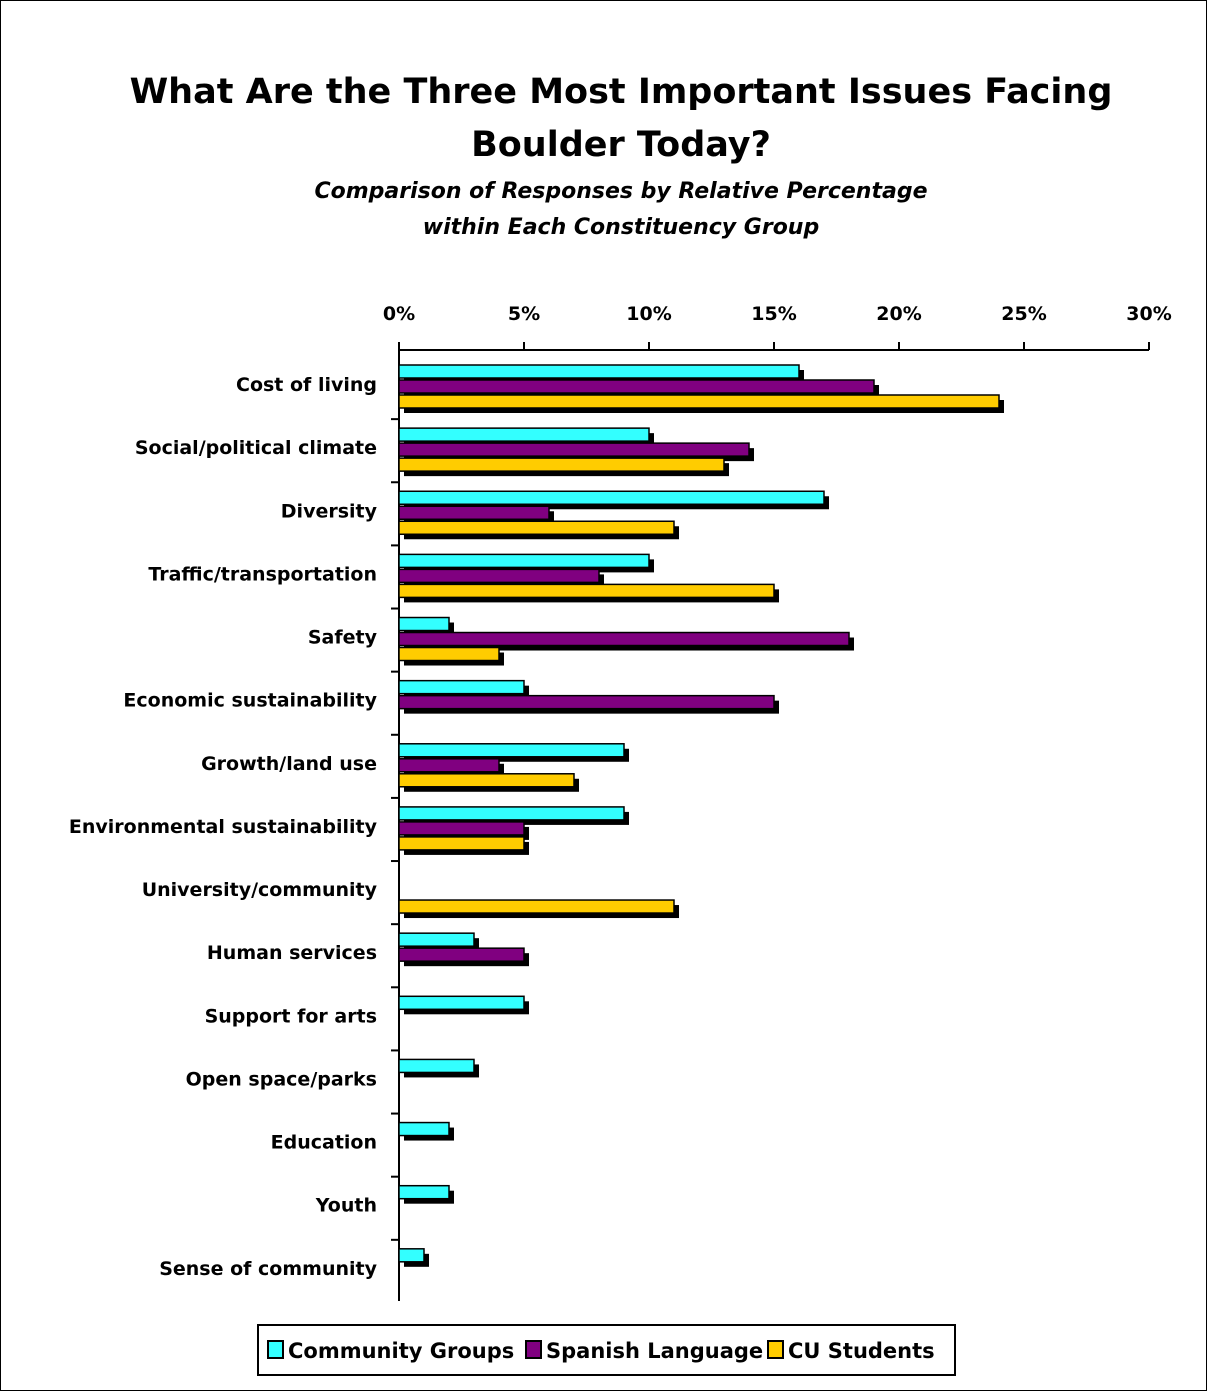 The image size is (1209, 1394). Describe the element at coordinates (621, 145) in the screenshot. I see `chart-title-line-2: Boulder Today?` at that location.